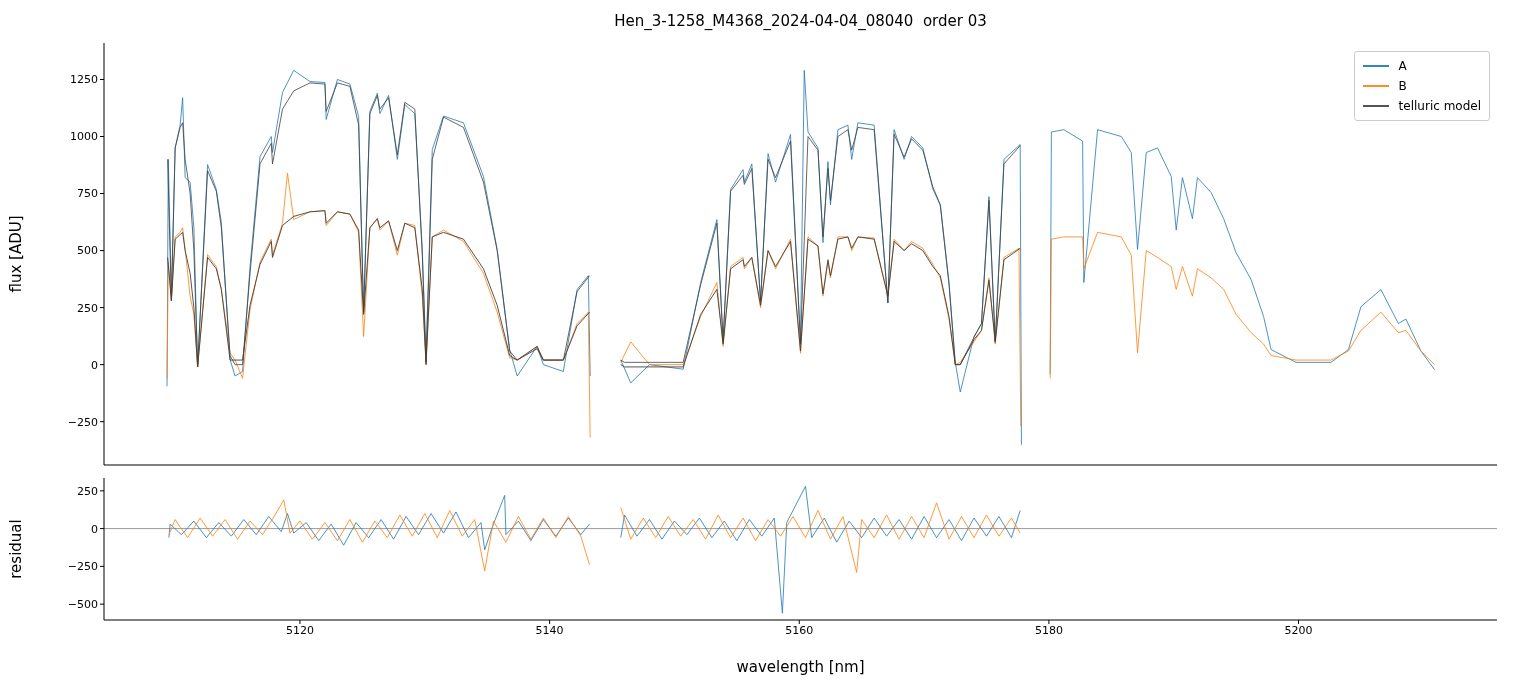 This screenshot has width=1513, height=696. I want to click on x-tick-label: 5160, so click(799, 630).